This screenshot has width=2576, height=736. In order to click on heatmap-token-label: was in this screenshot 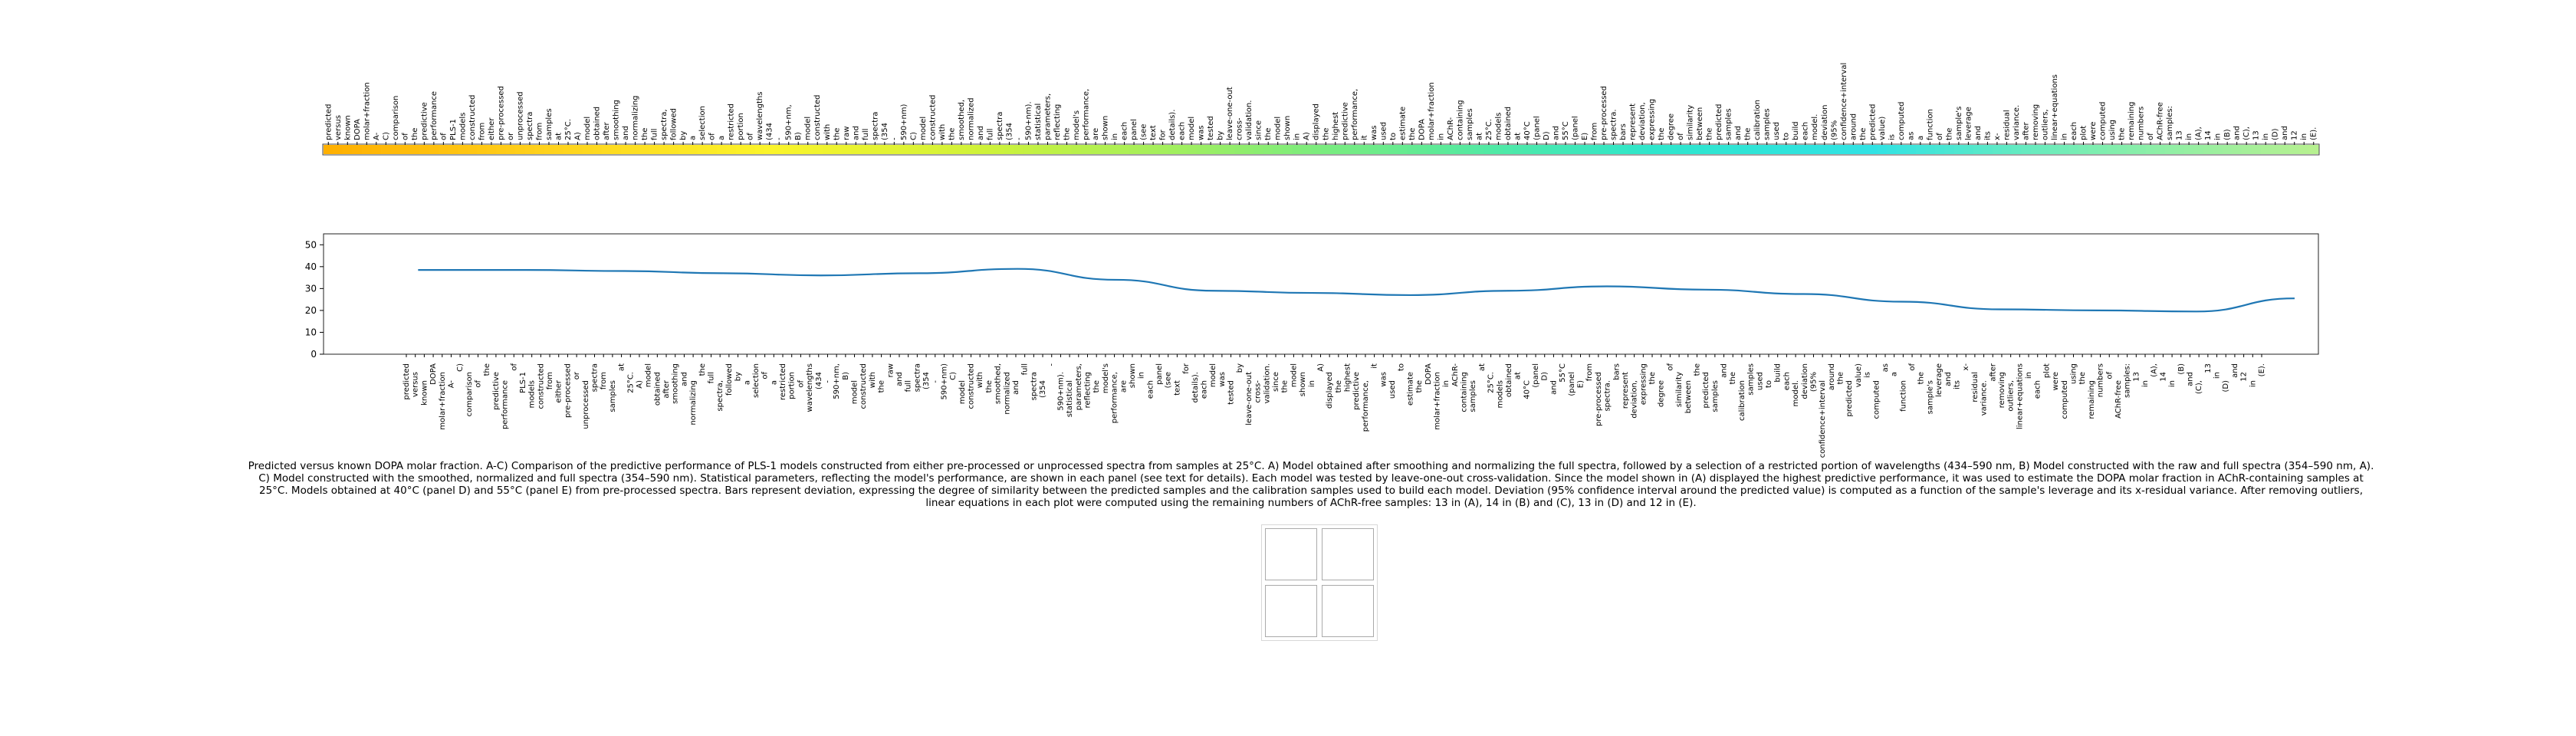, I will do `click(1202, 133)`.